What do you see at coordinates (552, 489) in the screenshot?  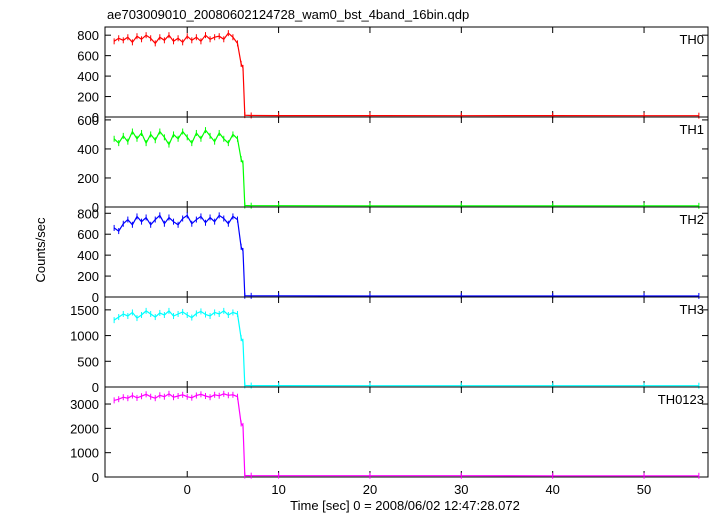 I see `x-tick-label: 40` at bounding box center [552, 489].